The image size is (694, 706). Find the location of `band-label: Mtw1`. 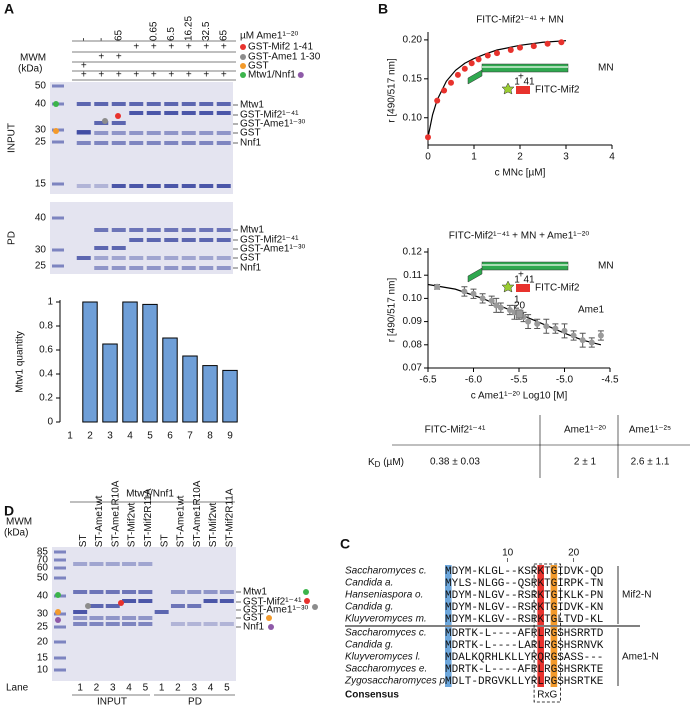

band-label: Mtw1 is located at coordinates (252, 105).